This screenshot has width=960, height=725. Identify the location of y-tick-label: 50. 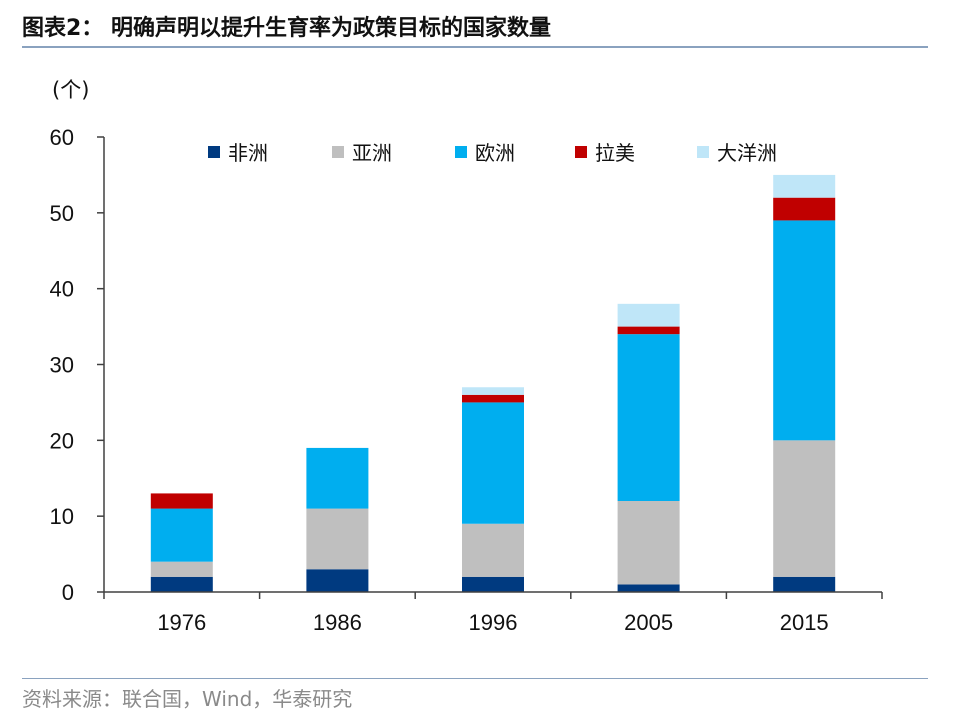
(62, 213).